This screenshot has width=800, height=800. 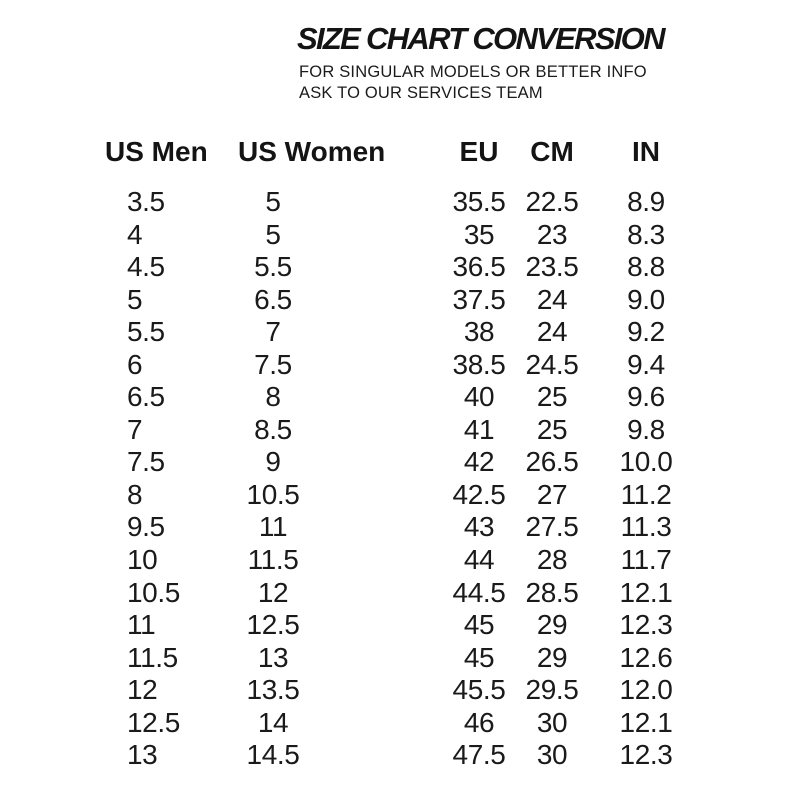 What do you see at coordinates (142, 560) in the screenshot?
I see `cell-us-men: 10` at bounding box center [142, 560].